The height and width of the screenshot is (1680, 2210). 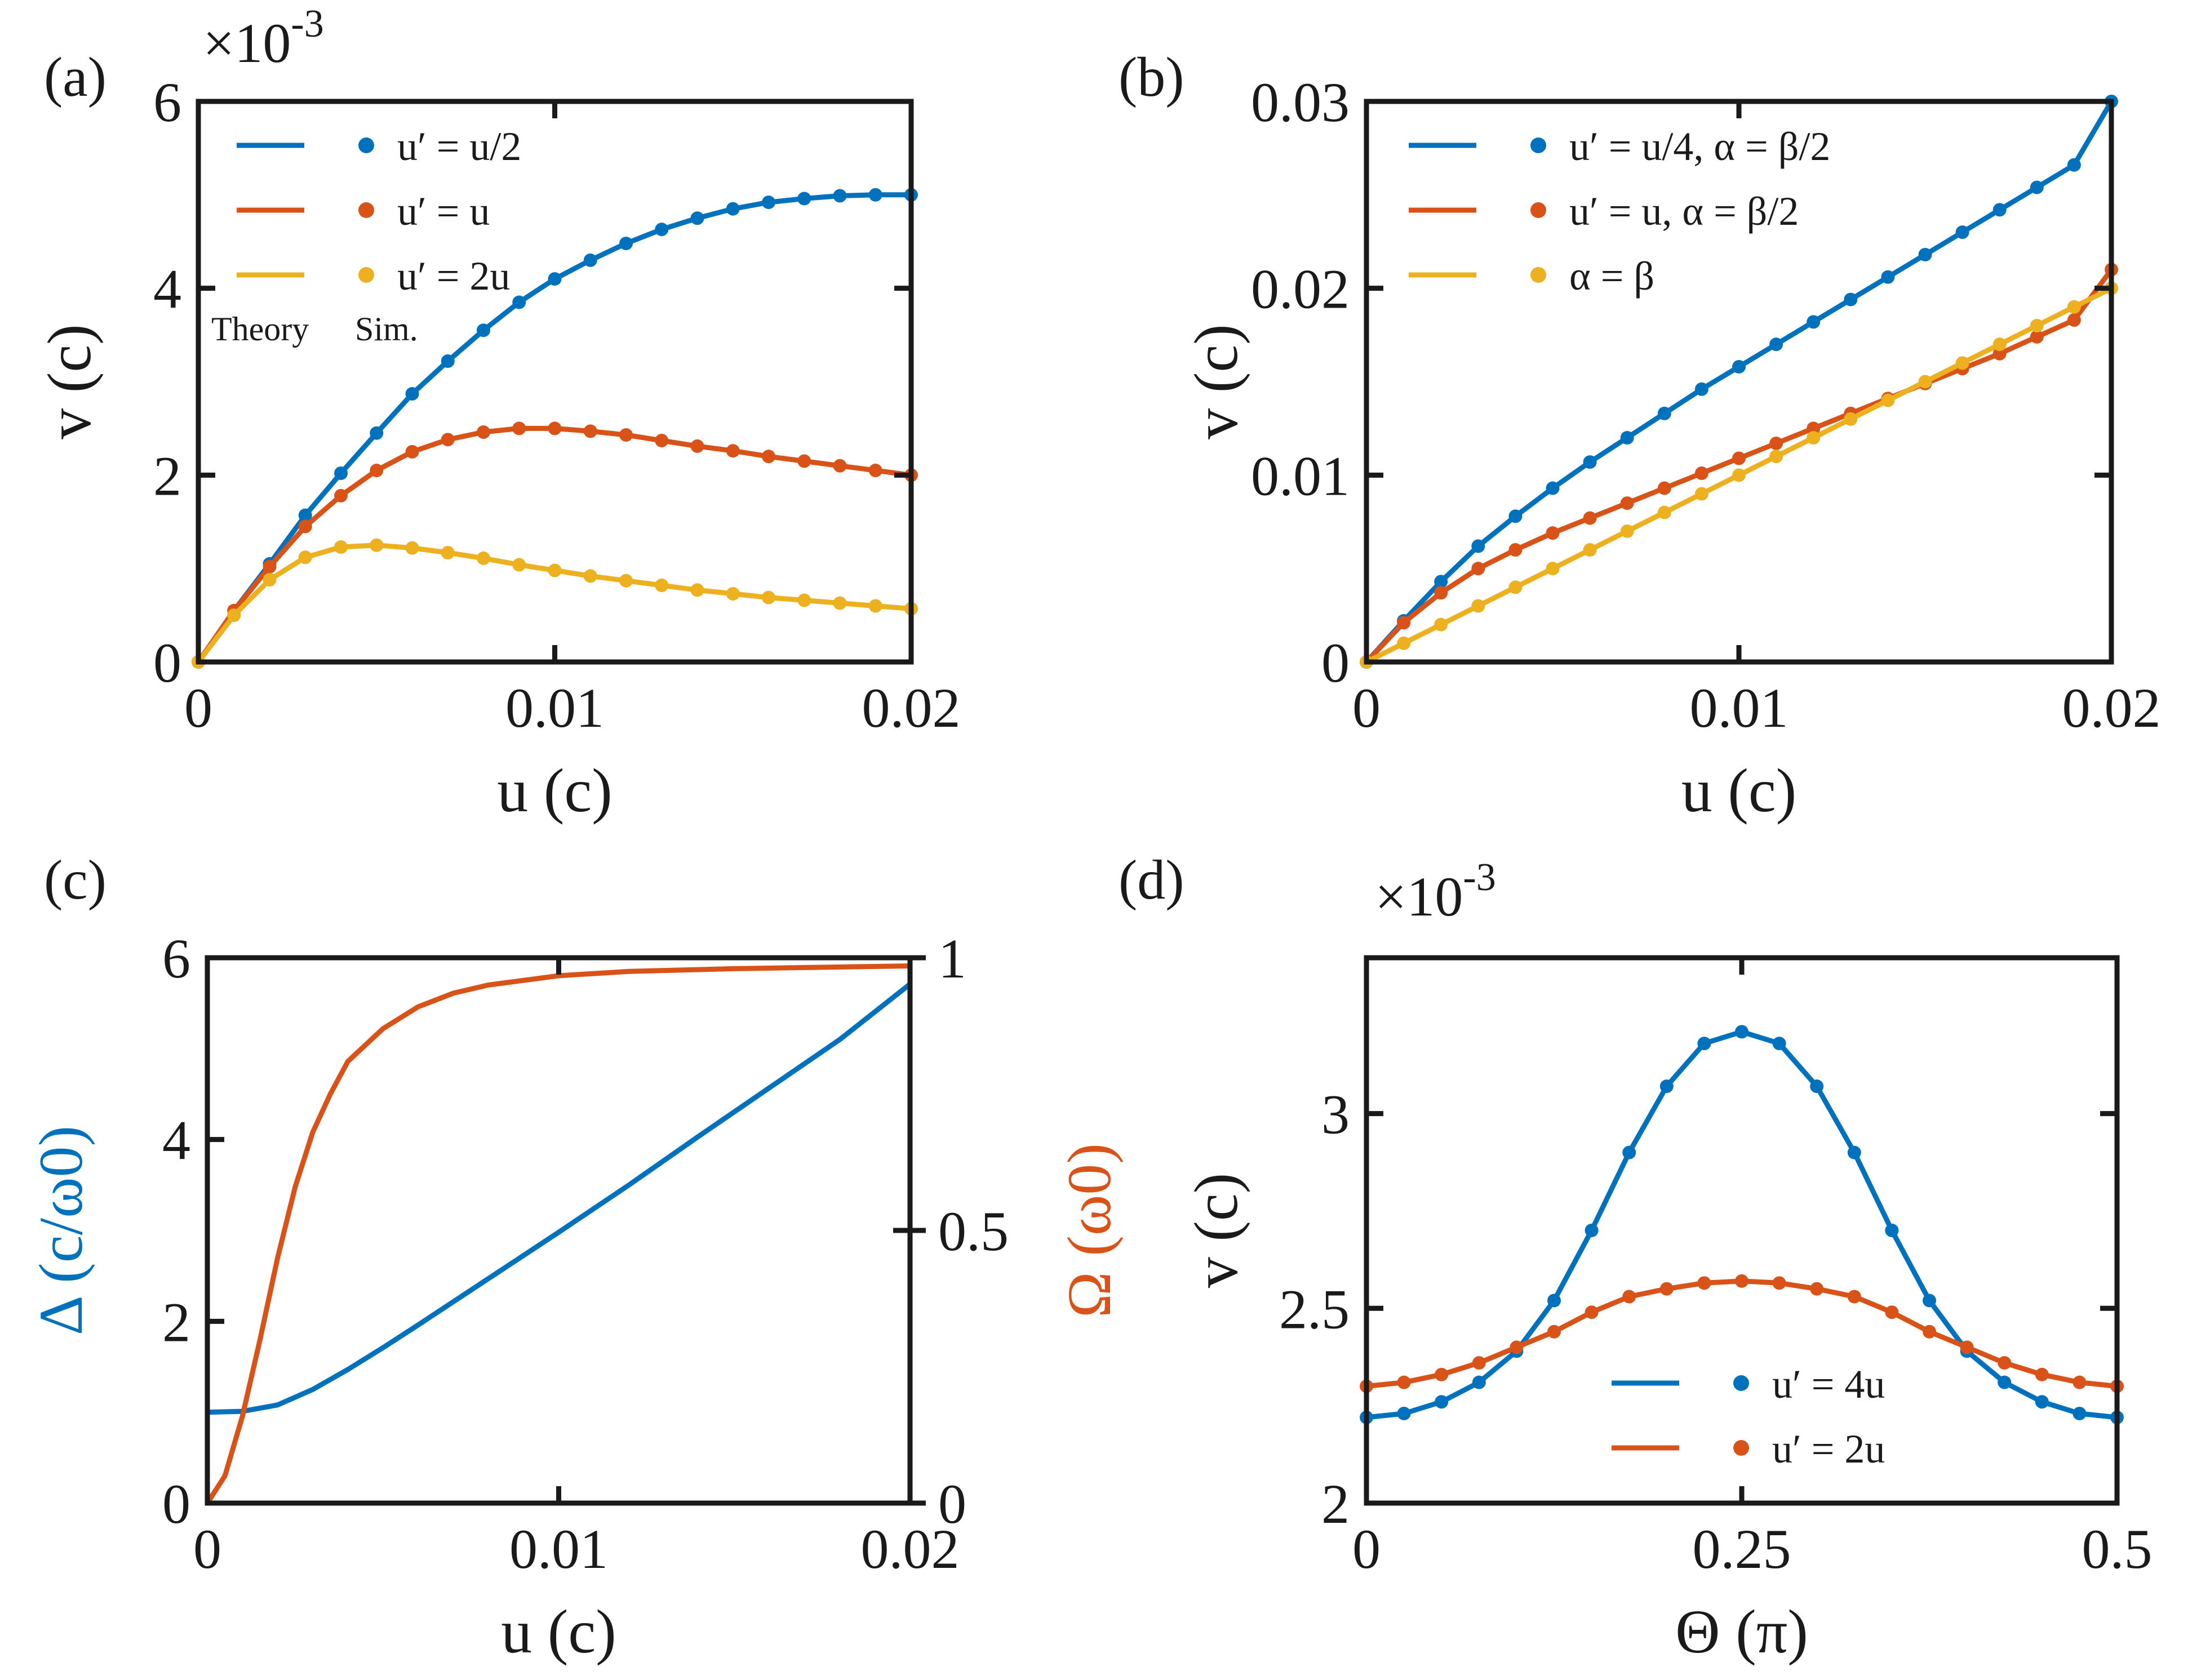 I want to click on y-axis-label: Δ (c/ω0), so click(x=60, y=1230).